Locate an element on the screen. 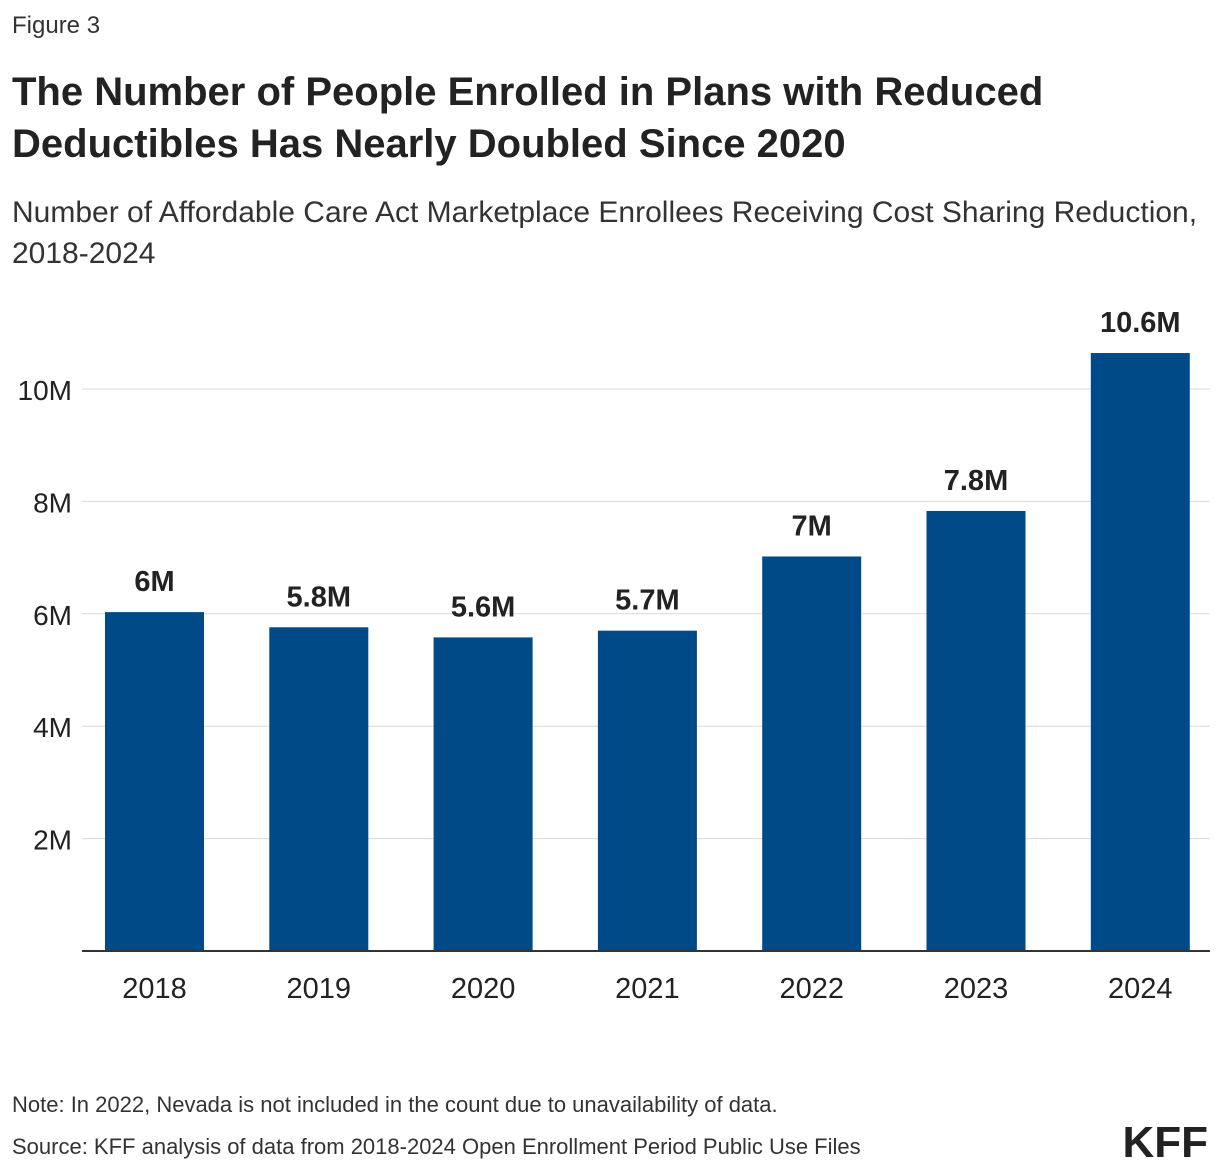 This screenshot has height=1176, width=1220. kff-logo: KFF is located at coordinates (1165, 1142).